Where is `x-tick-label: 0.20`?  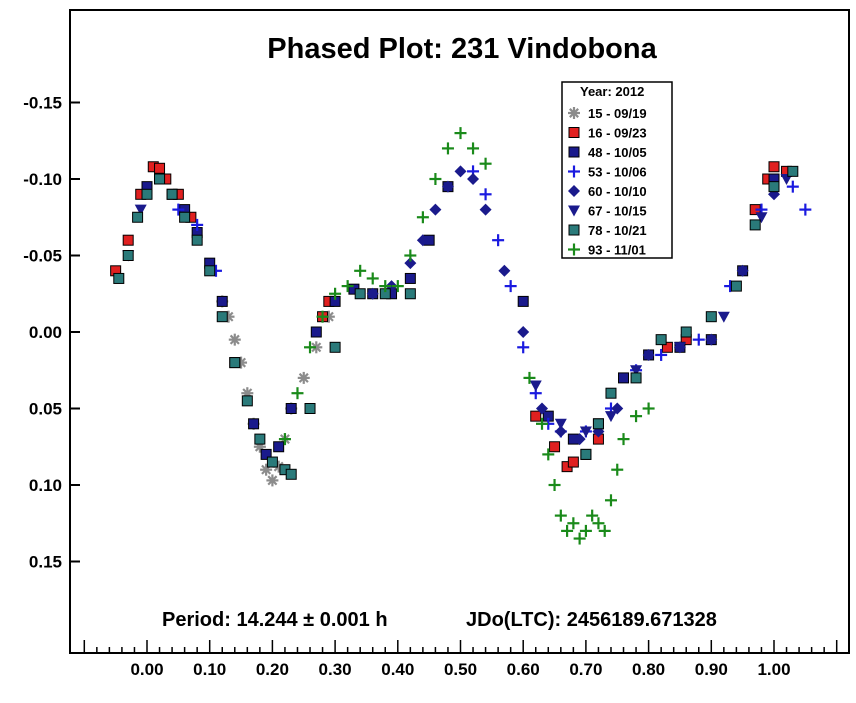 x-tick-label: 0.20 is located at coordinates (272, 669).